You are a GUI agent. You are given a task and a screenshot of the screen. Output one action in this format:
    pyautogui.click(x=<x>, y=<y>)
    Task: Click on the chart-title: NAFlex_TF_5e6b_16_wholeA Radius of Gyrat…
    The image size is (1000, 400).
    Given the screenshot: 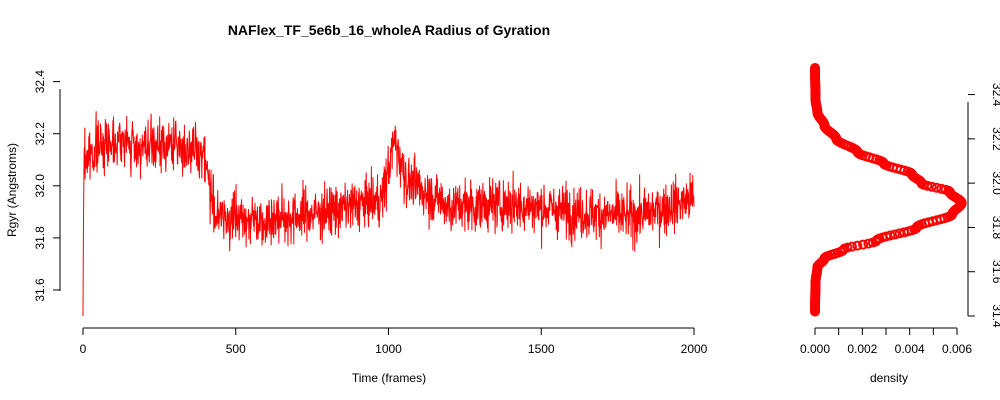 What is the action you would take?
    pyautogui.click(x=389, y=30)
    